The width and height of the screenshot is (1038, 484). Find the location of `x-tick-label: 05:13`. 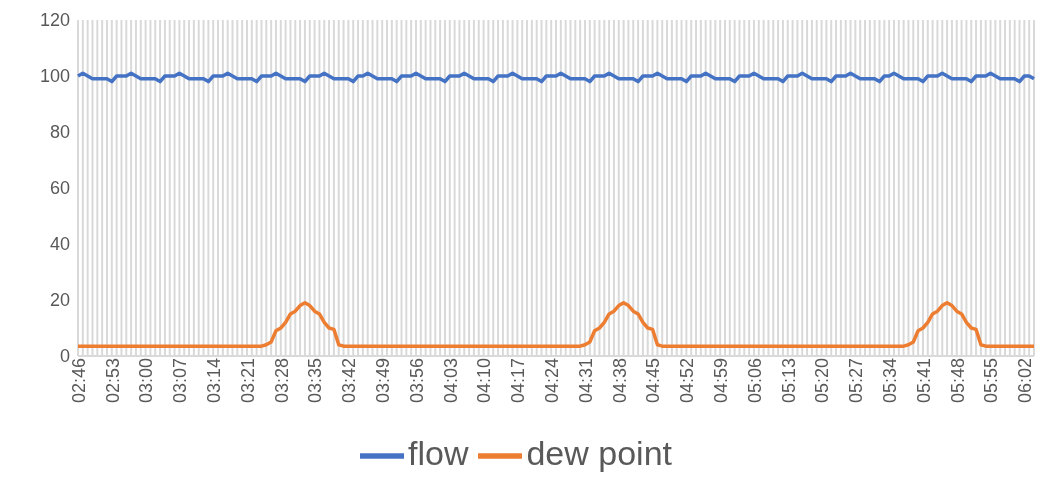

x-tick-label: 05:13 is located at coordinates (788, 380).